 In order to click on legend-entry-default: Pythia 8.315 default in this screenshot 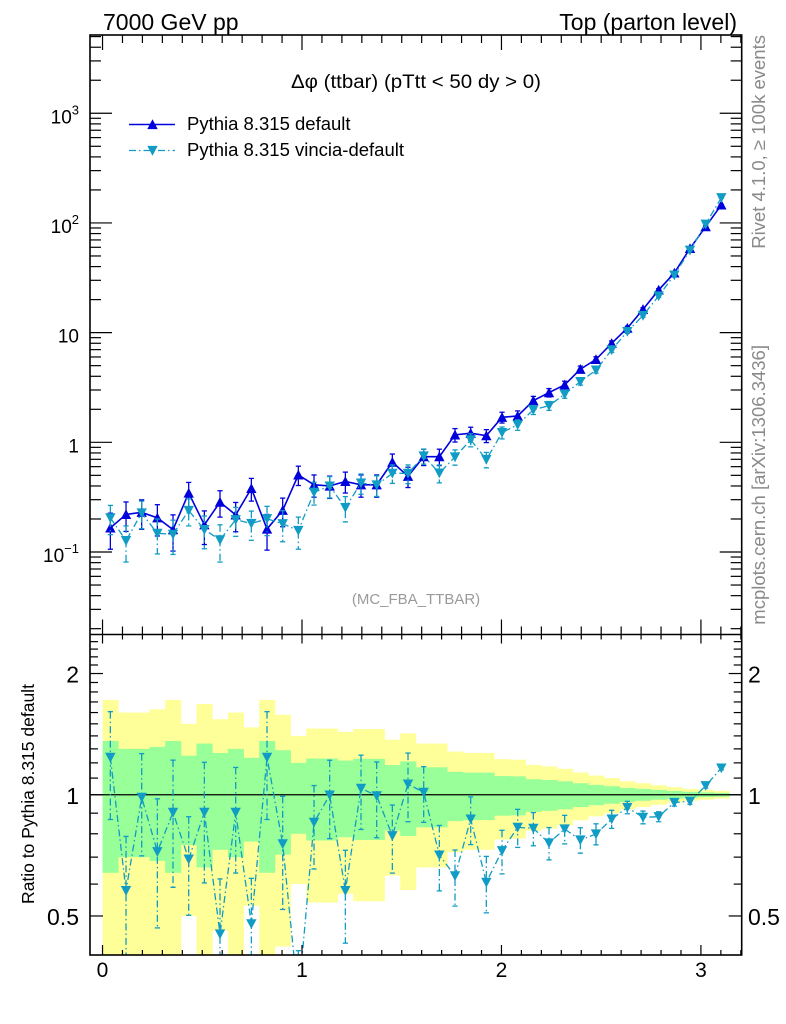, I will do `click(240, 123)`.